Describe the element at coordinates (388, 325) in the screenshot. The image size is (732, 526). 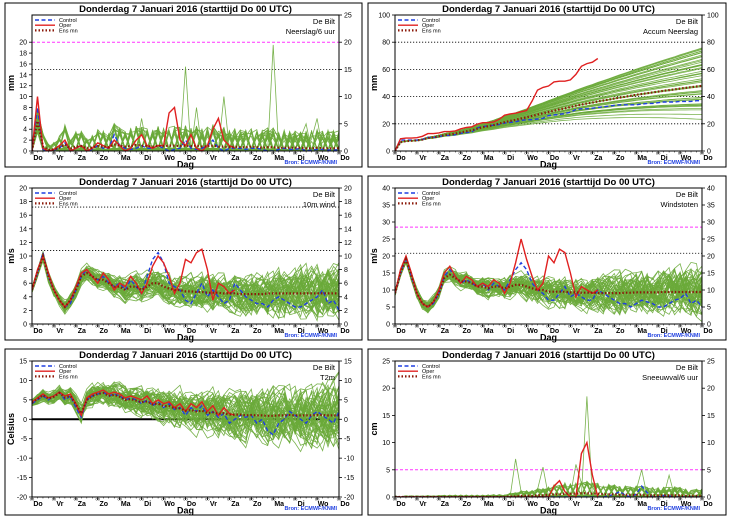
I see `y-tick-label: 0` at that location.